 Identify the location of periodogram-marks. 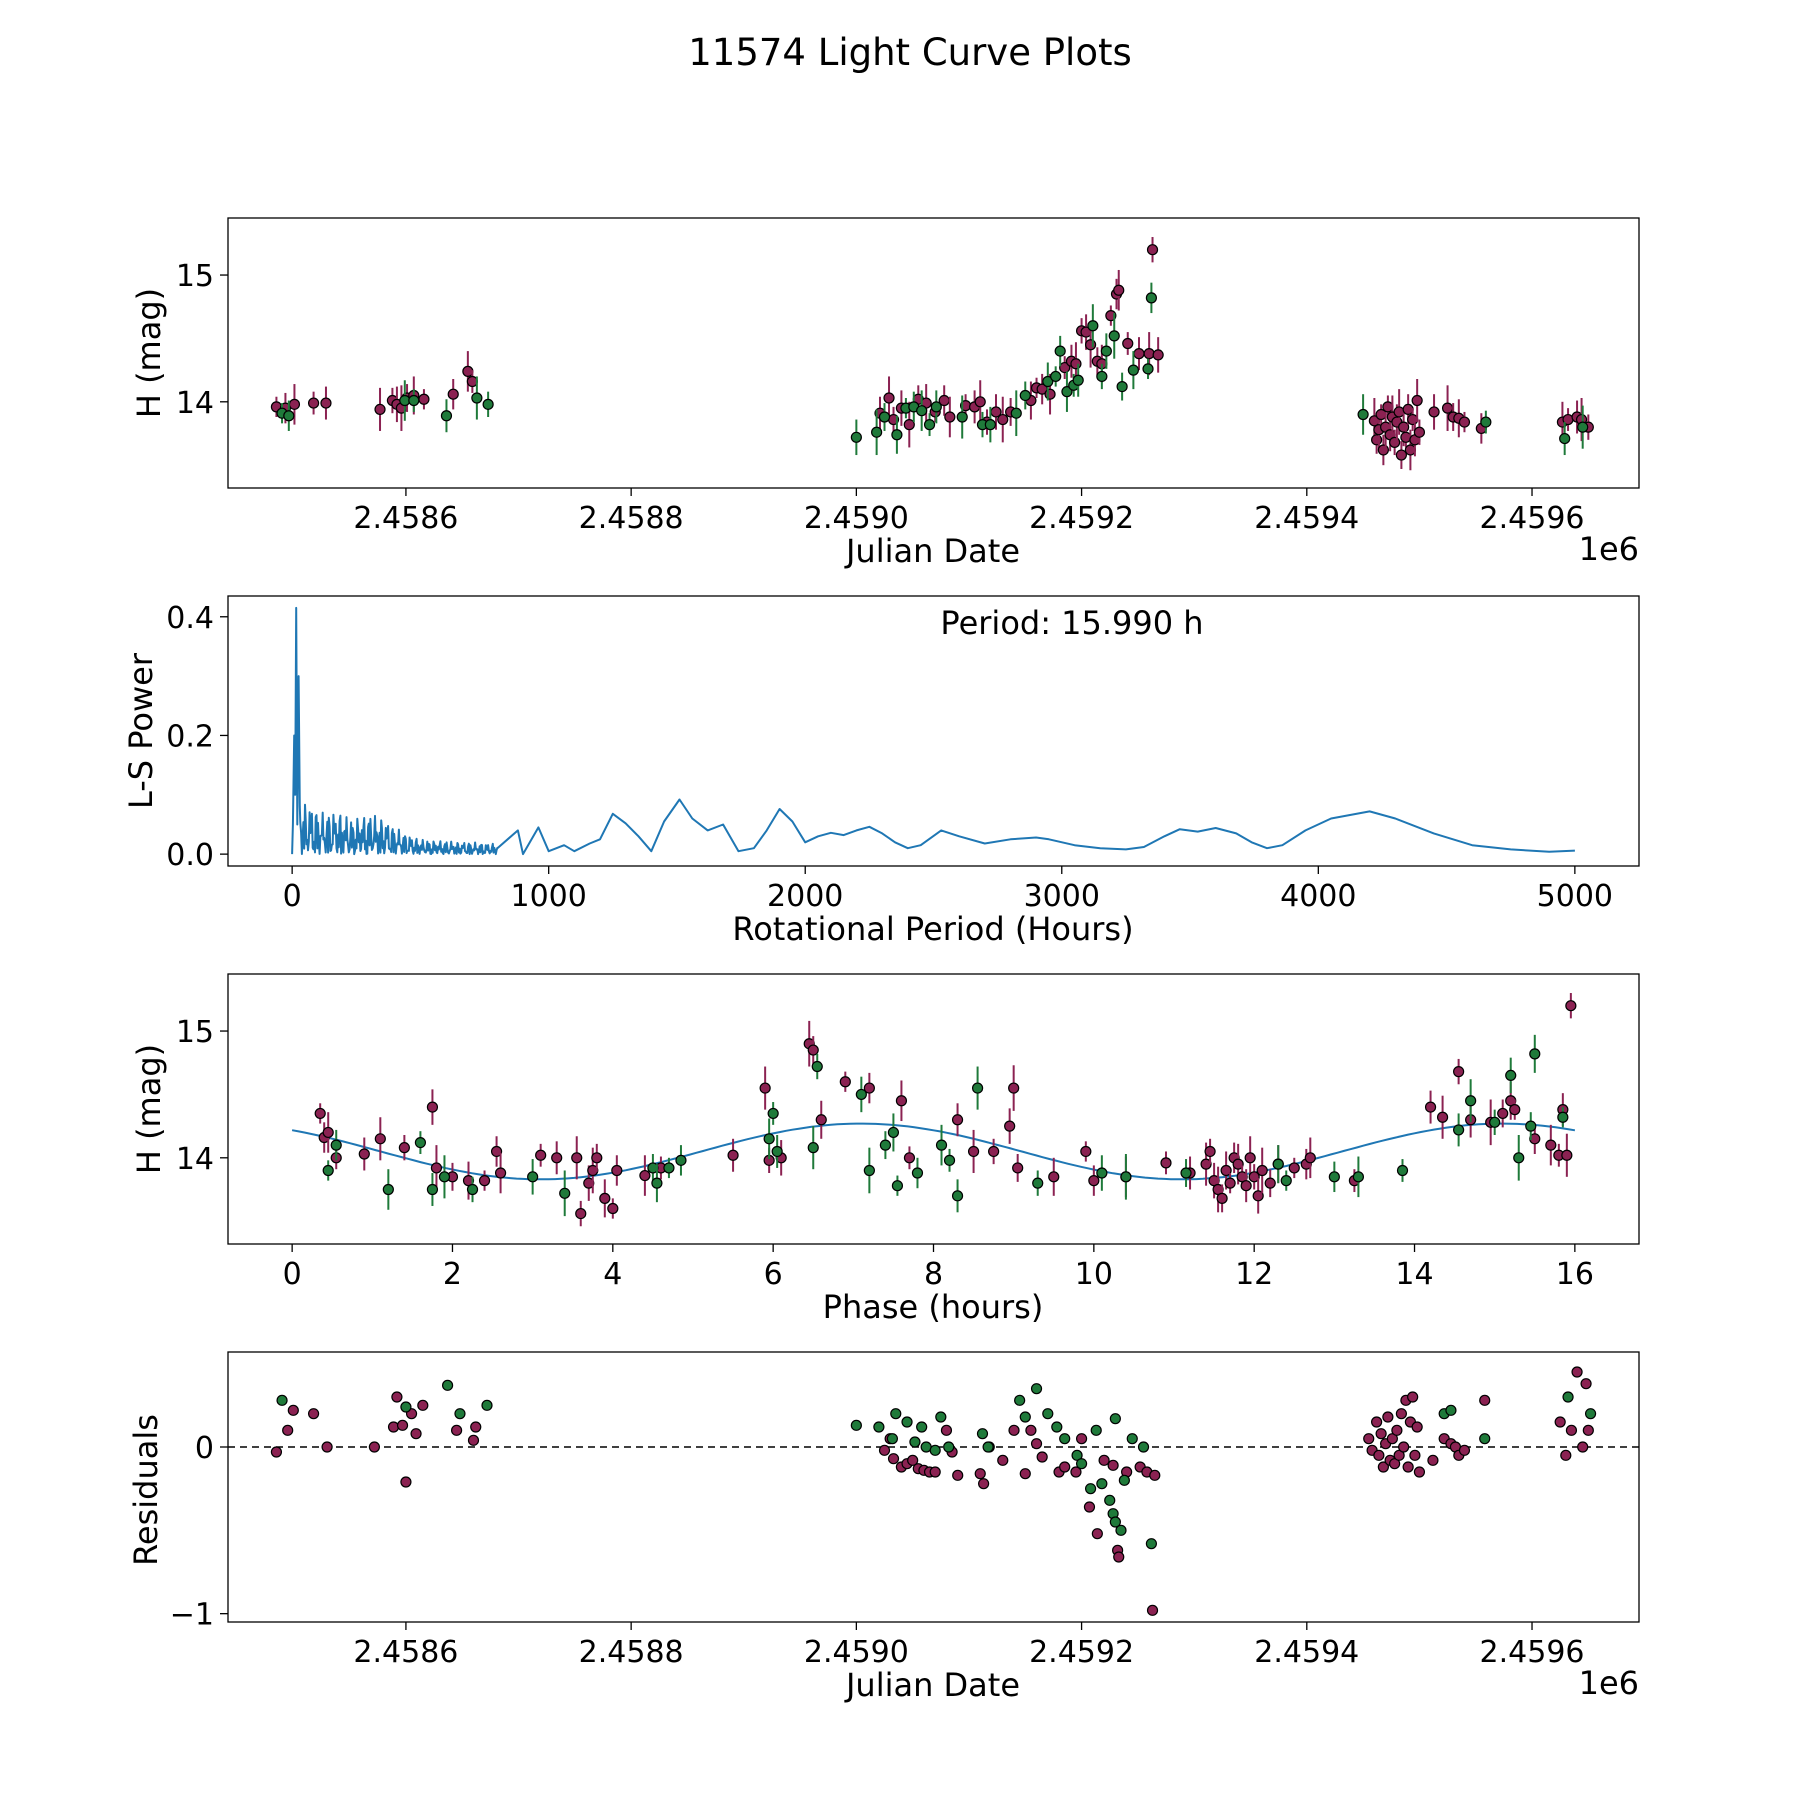
(933, 731).